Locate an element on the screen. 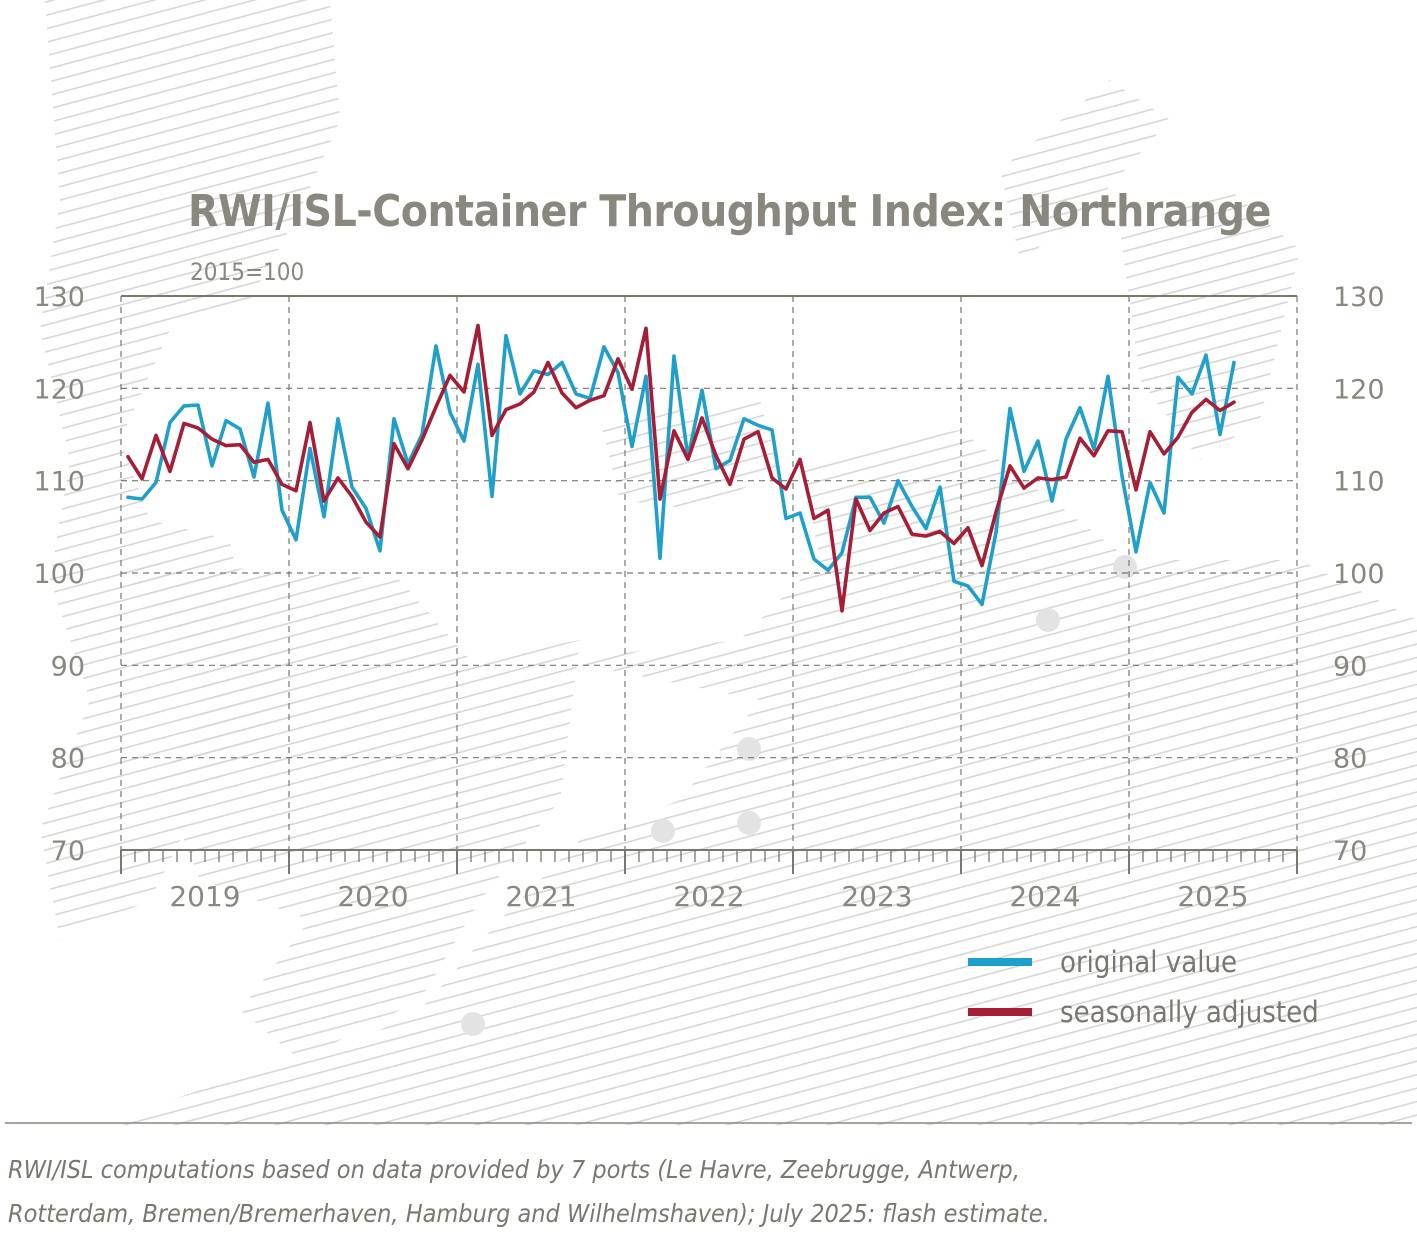  x-tick-label: 2021 is located at coordinates (540, 896).